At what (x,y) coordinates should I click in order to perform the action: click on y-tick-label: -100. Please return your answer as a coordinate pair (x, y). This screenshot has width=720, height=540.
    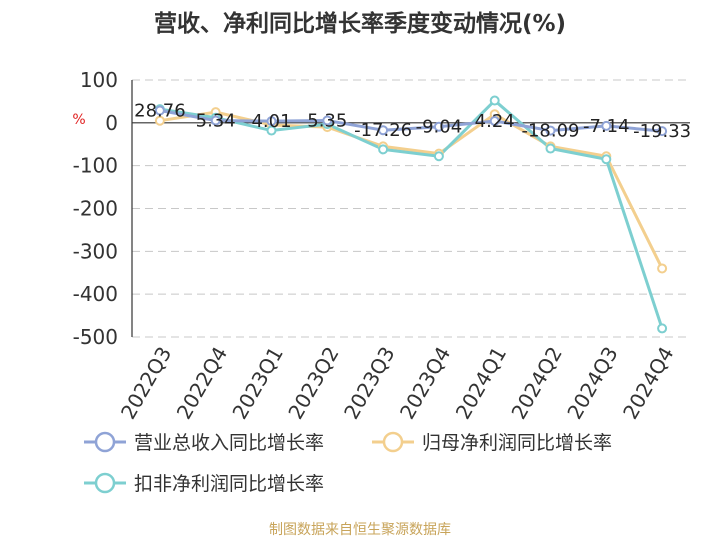
    Looking at the image, I should click on (95, 166).